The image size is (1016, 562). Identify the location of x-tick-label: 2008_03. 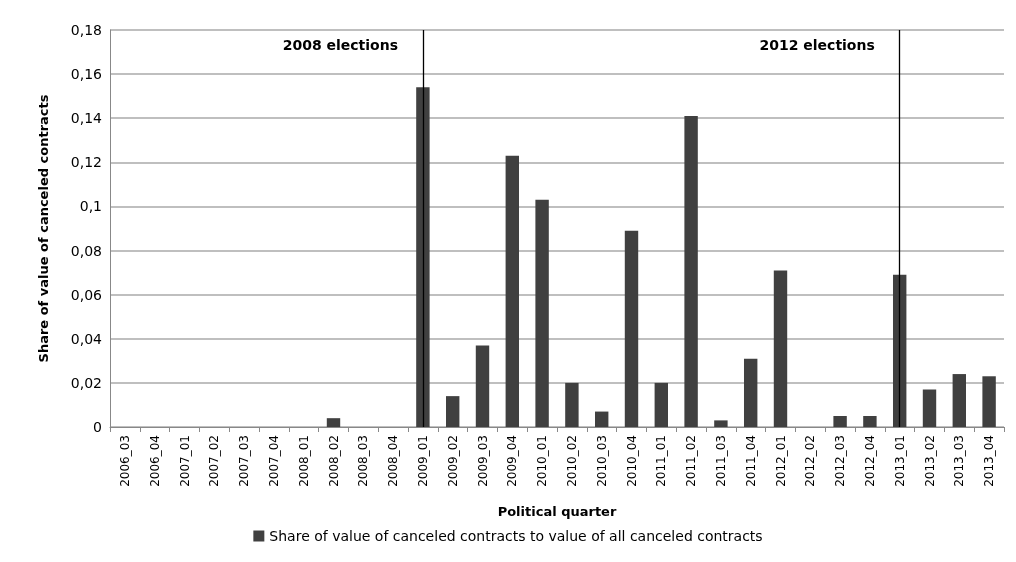
(363, 461).